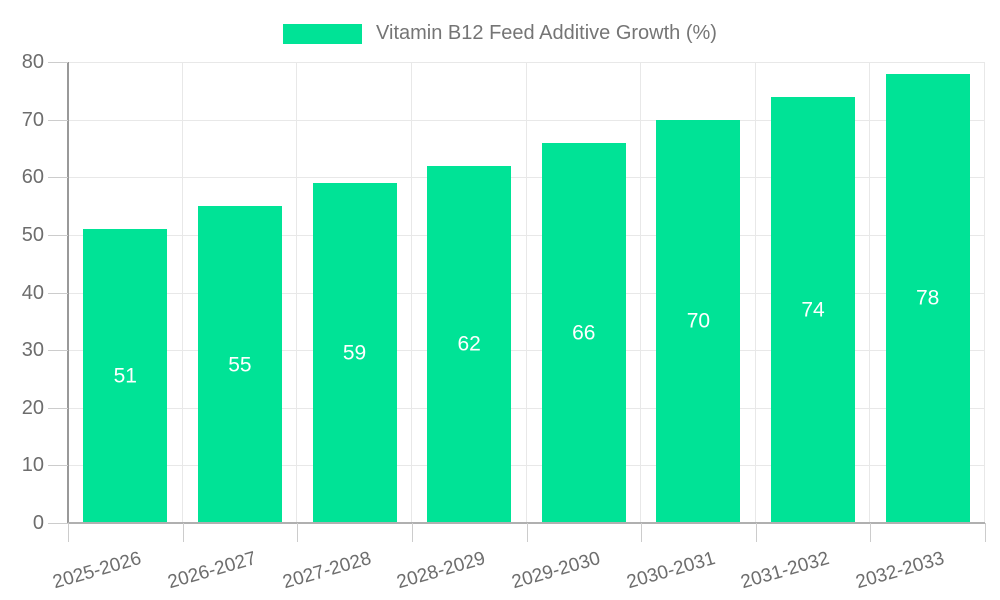 Image resolution: width=1000 pixels, height=600 pixels. I want to click on x-axis-category-label: 2026-2027, so click(212, 571).